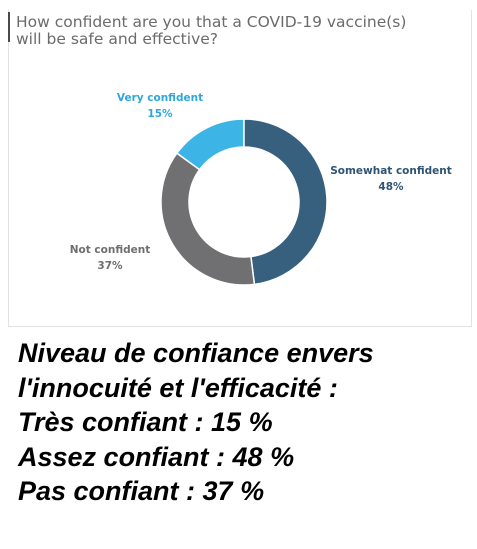 The width and height of the screenshot is (477, 549). What do you see at coordinates (391, 187) in the screenshot?
I see `slice-value-label: 48%` at bounding box center [391, 187].